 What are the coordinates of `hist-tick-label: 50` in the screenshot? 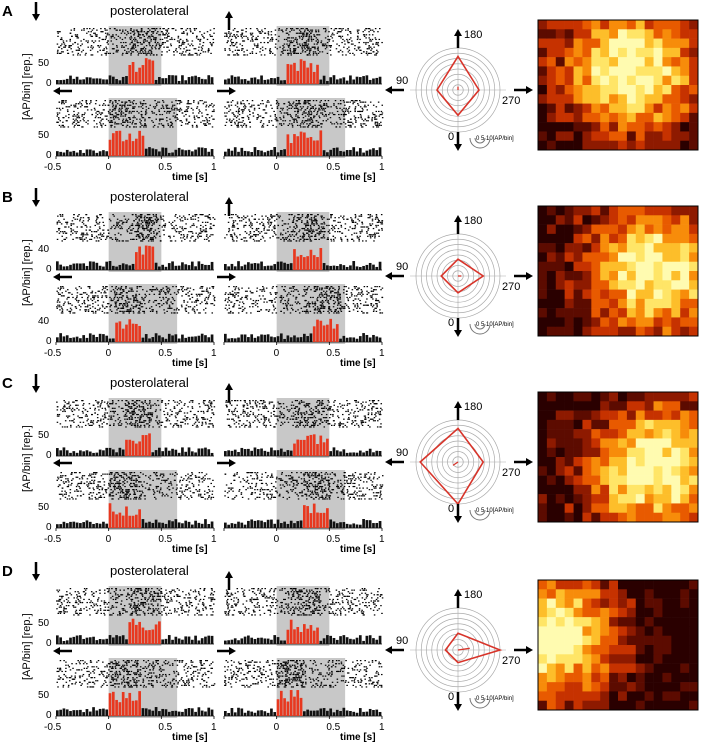 It's located at (44, 135).